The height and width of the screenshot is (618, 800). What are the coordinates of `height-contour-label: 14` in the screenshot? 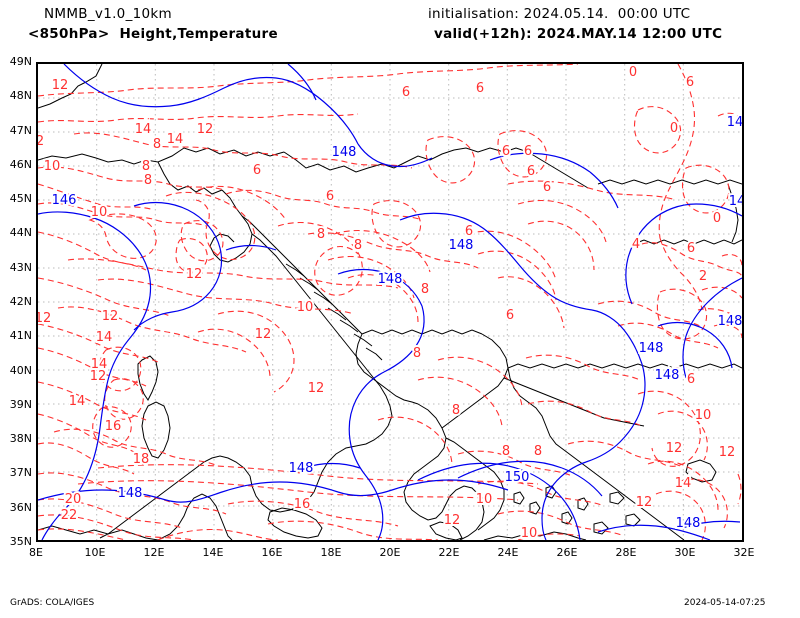 It's located at (734, 122).